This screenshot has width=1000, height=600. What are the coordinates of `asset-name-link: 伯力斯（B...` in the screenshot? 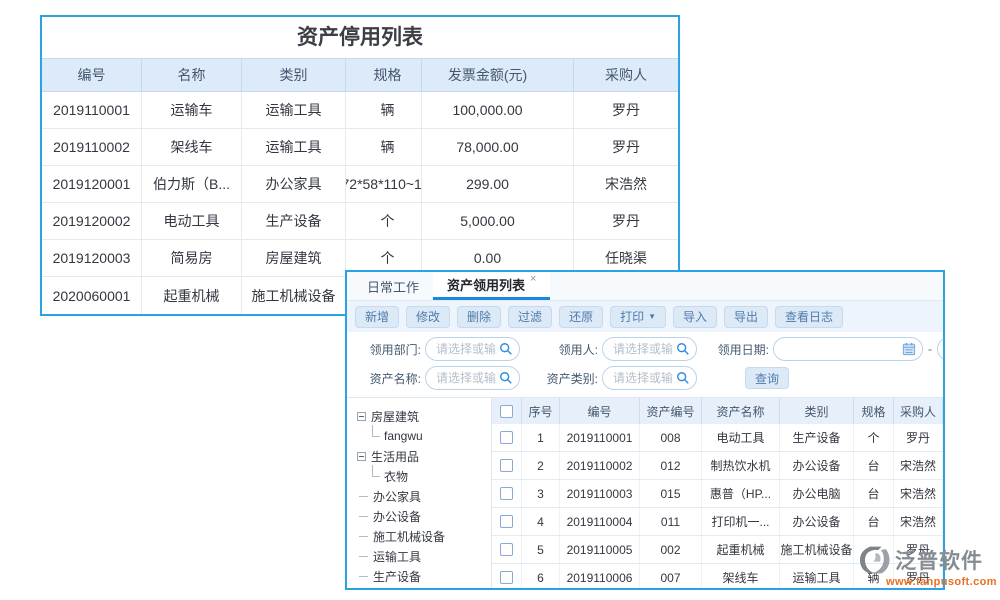 It's located at (192, 184).